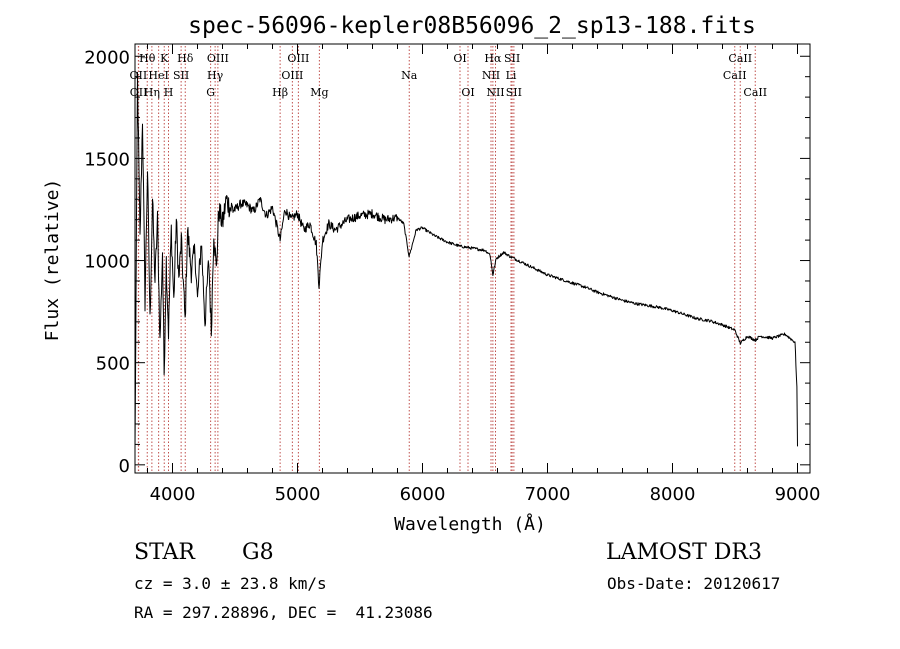 Image resolution: width=900 pixels, height=649 pixels. What do you see at coordinates (113, 364) in the screenshot?
I see `y-tick-label: 500` at bounding box center [113, 364].